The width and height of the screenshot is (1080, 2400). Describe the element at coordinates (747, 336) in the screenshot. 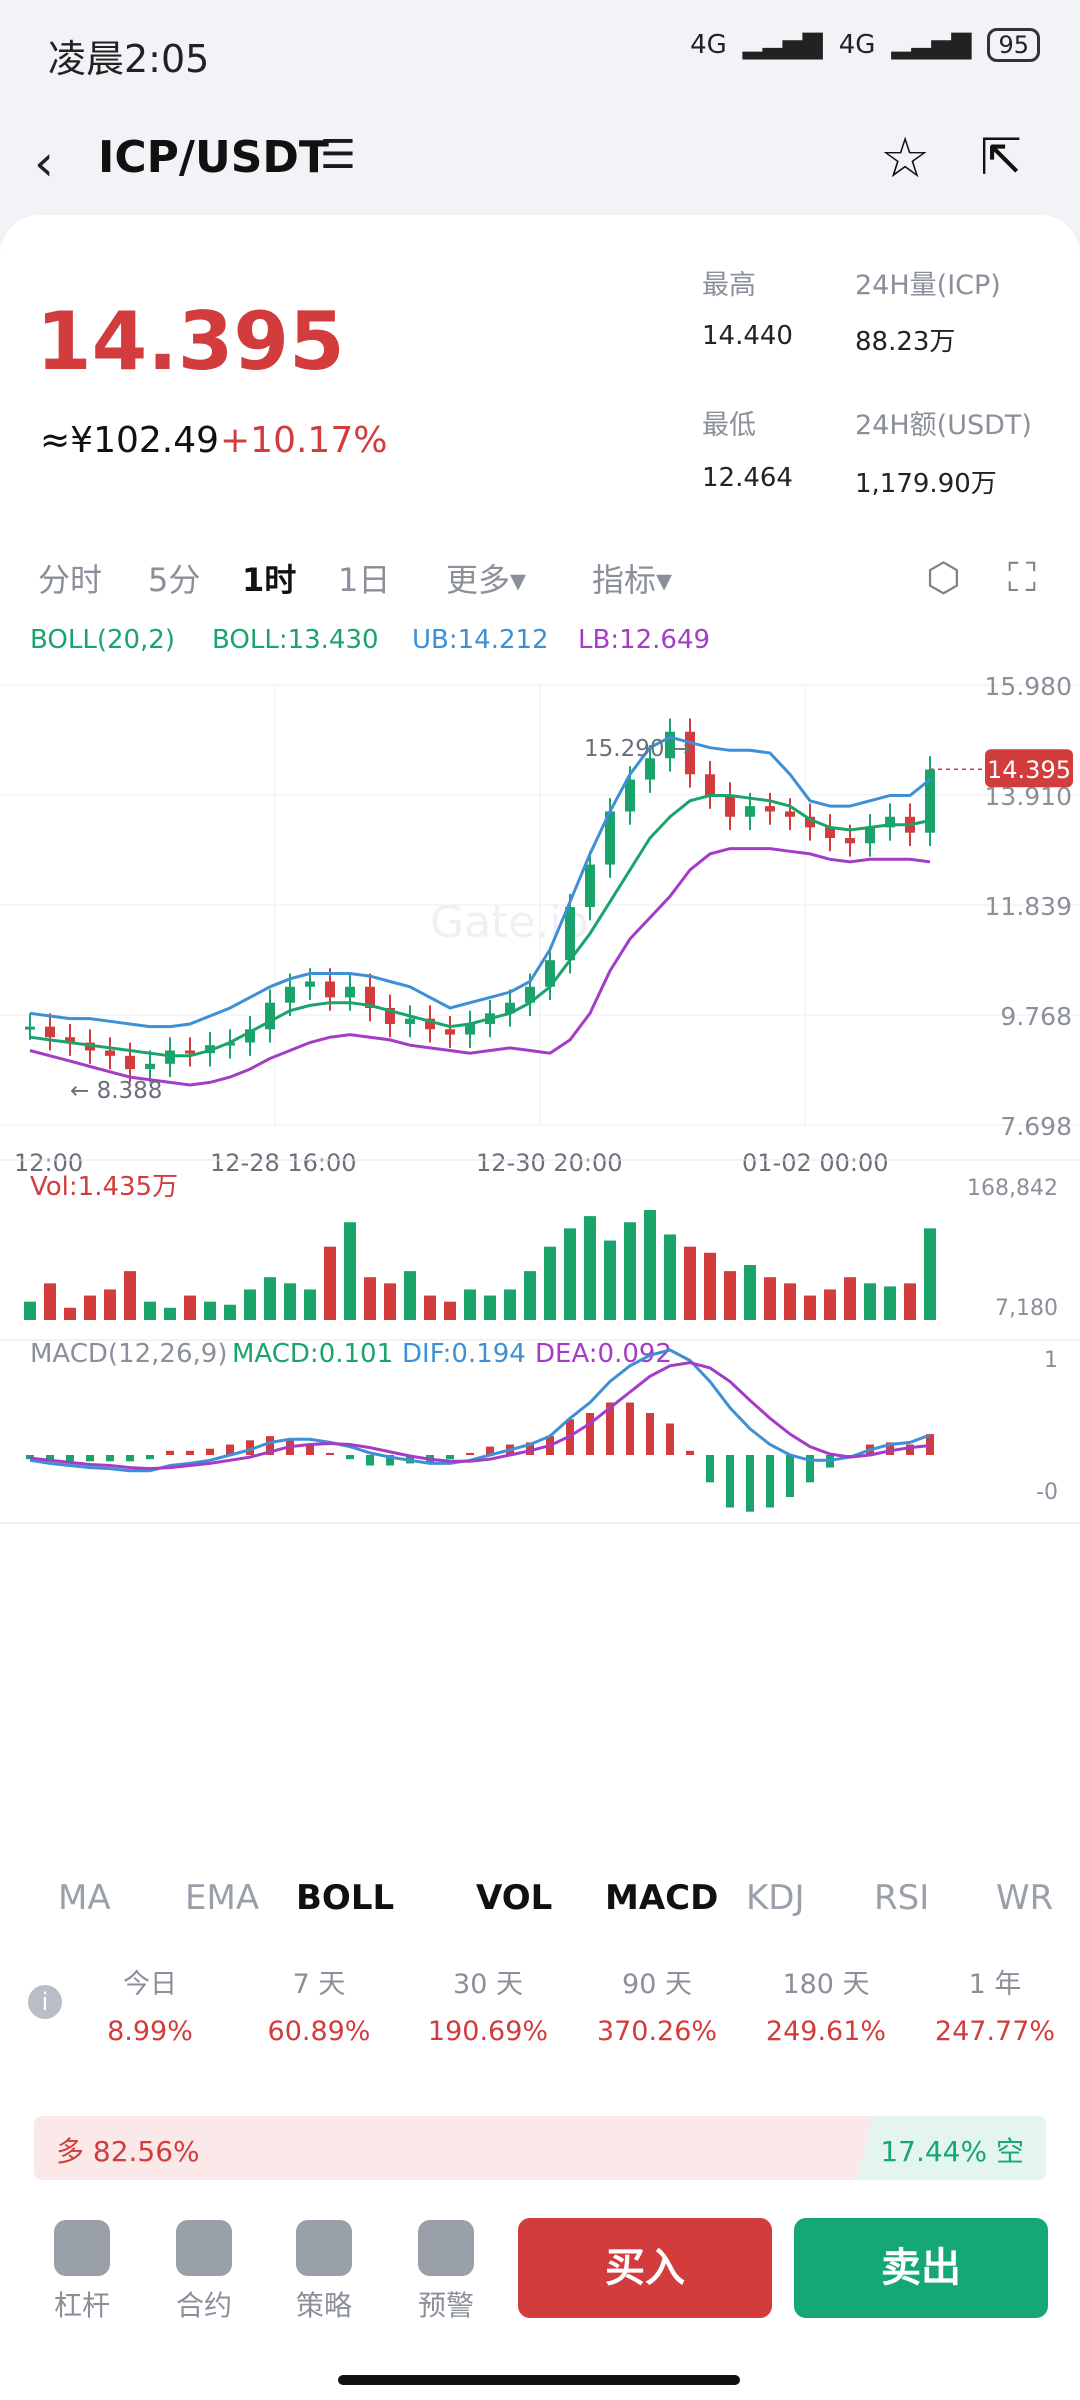

I see `high-value: 14.440` at that location.